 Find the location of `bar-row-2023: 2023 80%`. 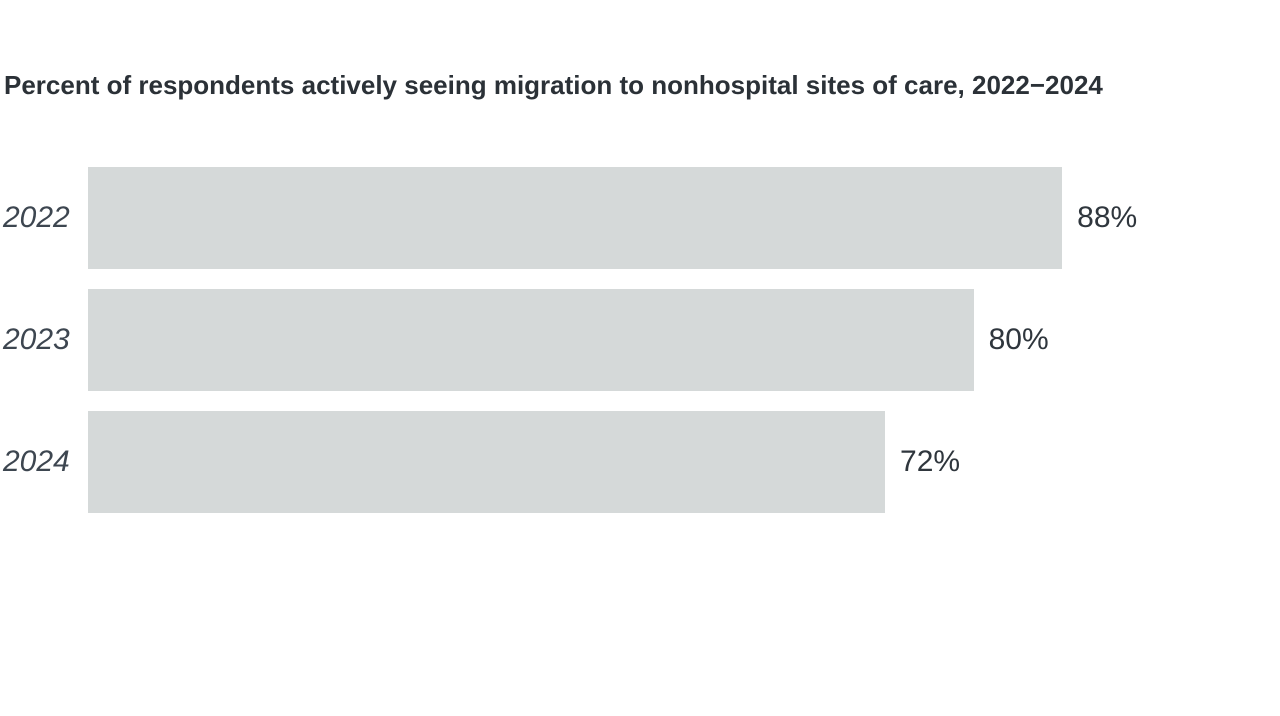

bar-row-2023: 2023 80% is located at coordinates (640, 340).